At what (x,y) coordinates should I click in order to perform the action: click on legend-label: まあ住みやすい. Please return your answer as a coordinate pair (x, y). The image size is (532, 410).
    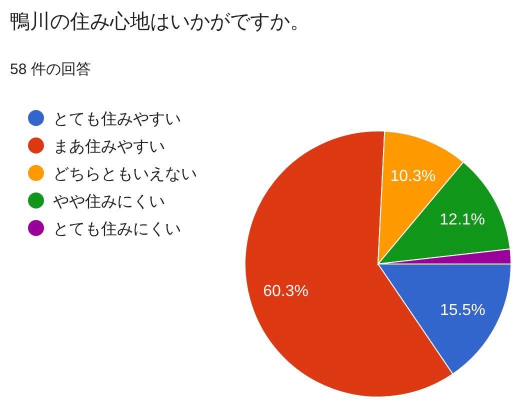
    Looking at the image, I should click on (109, 147).